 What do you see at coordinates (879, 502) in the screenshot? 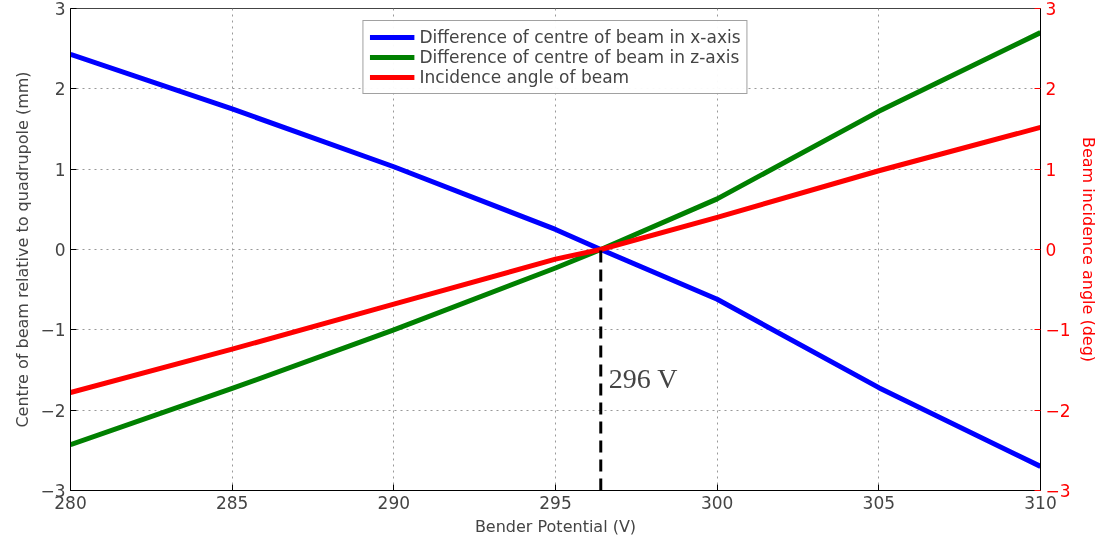
I see `x-tick-label: 305` at bounding box center [879, 502].